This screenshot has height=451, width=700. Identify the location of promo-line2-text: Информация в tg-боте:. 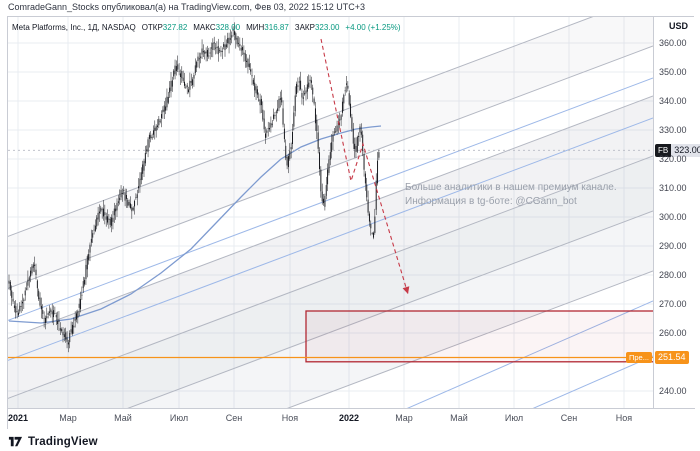
(460, 201).